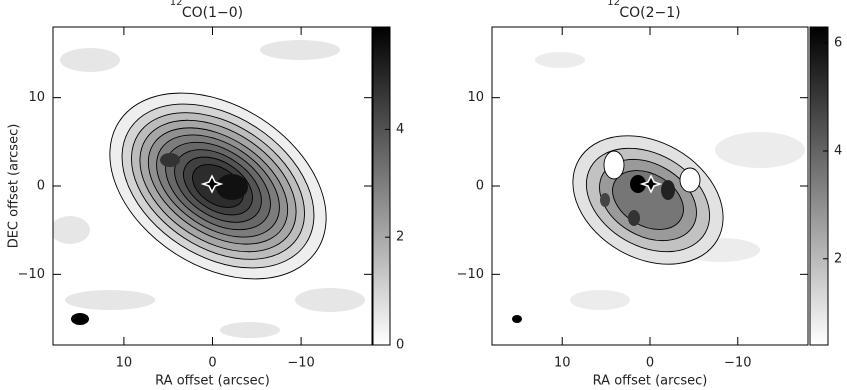  What do you see at coordinates (400, 345) in the screenshot?
I see `colorbar-tick-label: 0` at bounding box center [400, 345].